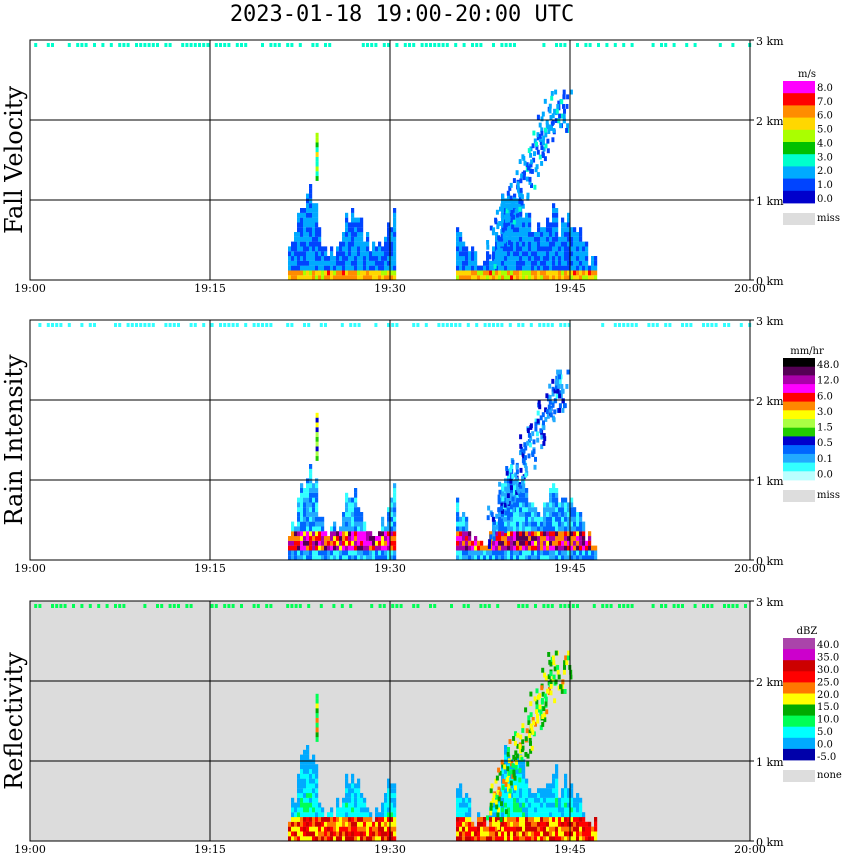 Image resolution: width=850 pixels, height=868 pixels. I want to click on colorbar-swatch, so click(799, 406).